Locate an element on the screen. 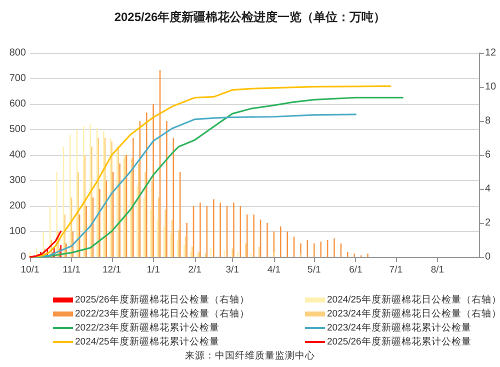  chart-title: 2025/26年度新疆棉花公检进度一览（单位：万吨） is located at coordinates (250, 17).